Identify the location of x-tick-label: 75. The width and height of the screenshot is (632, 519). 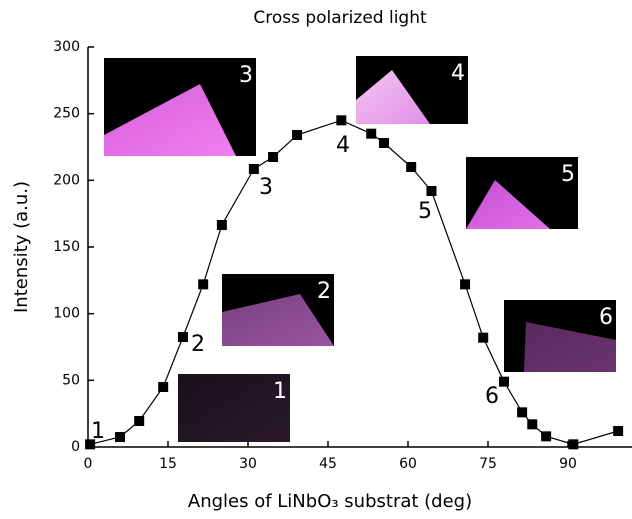
(488, 464).